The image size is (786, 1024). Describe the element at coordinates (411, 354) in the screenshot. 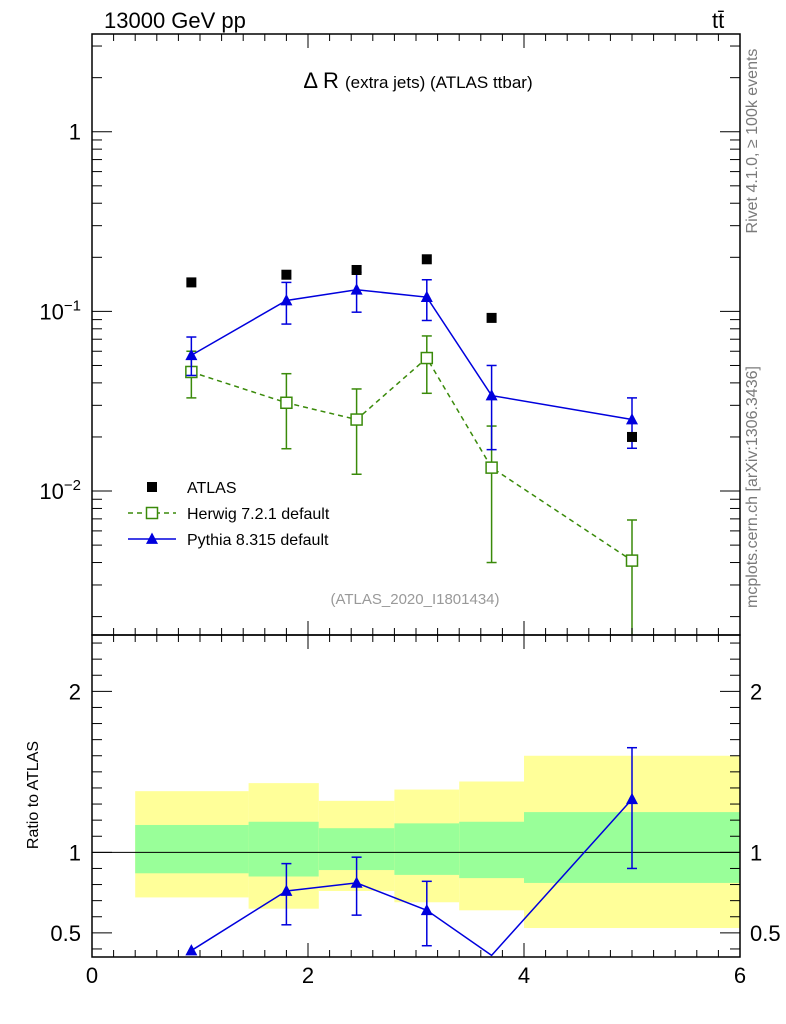

I see `pythia-line` at that location.